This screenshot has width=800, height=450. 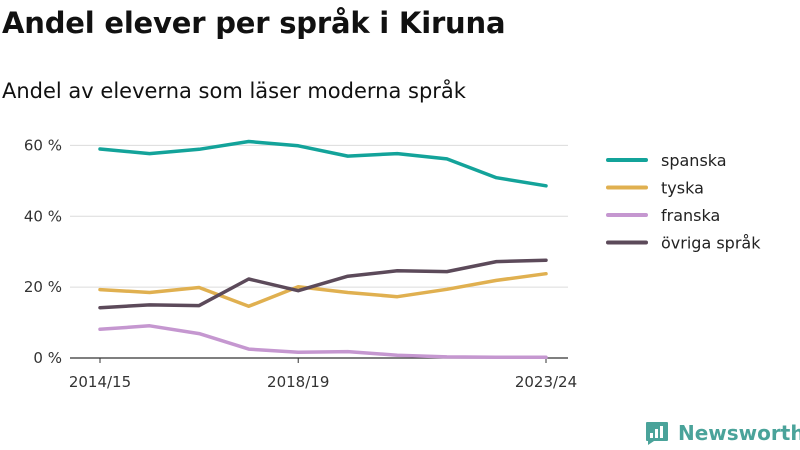 I want to click on brand-logo: Newsworthy, so click(x=722, y=433).